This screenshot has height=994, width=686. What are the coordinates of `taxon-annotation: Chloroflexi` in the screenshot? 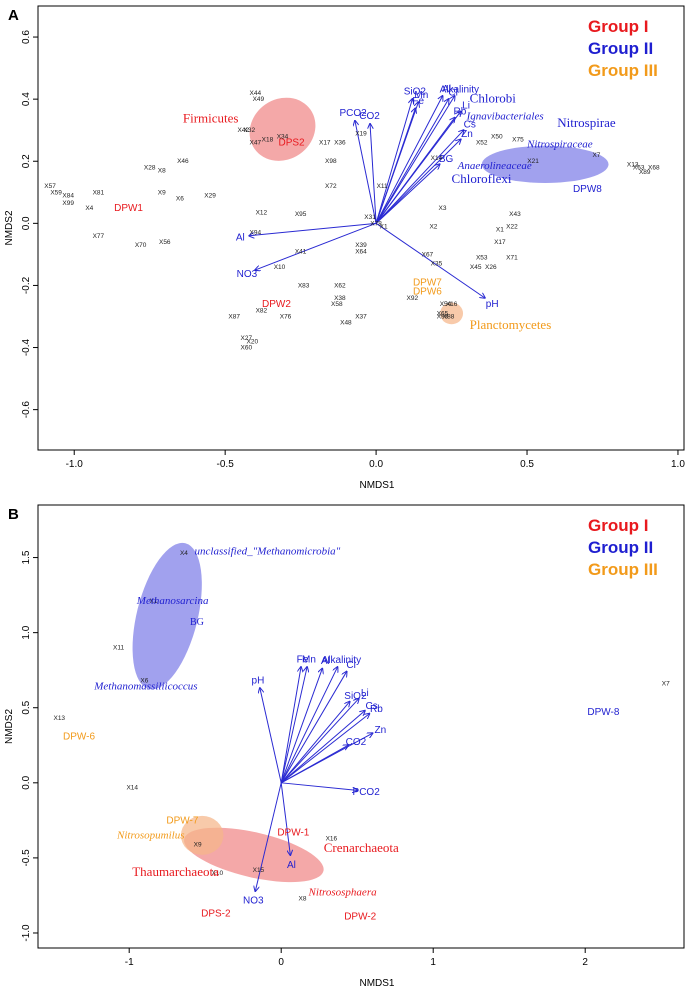 It's located at (482, 178).